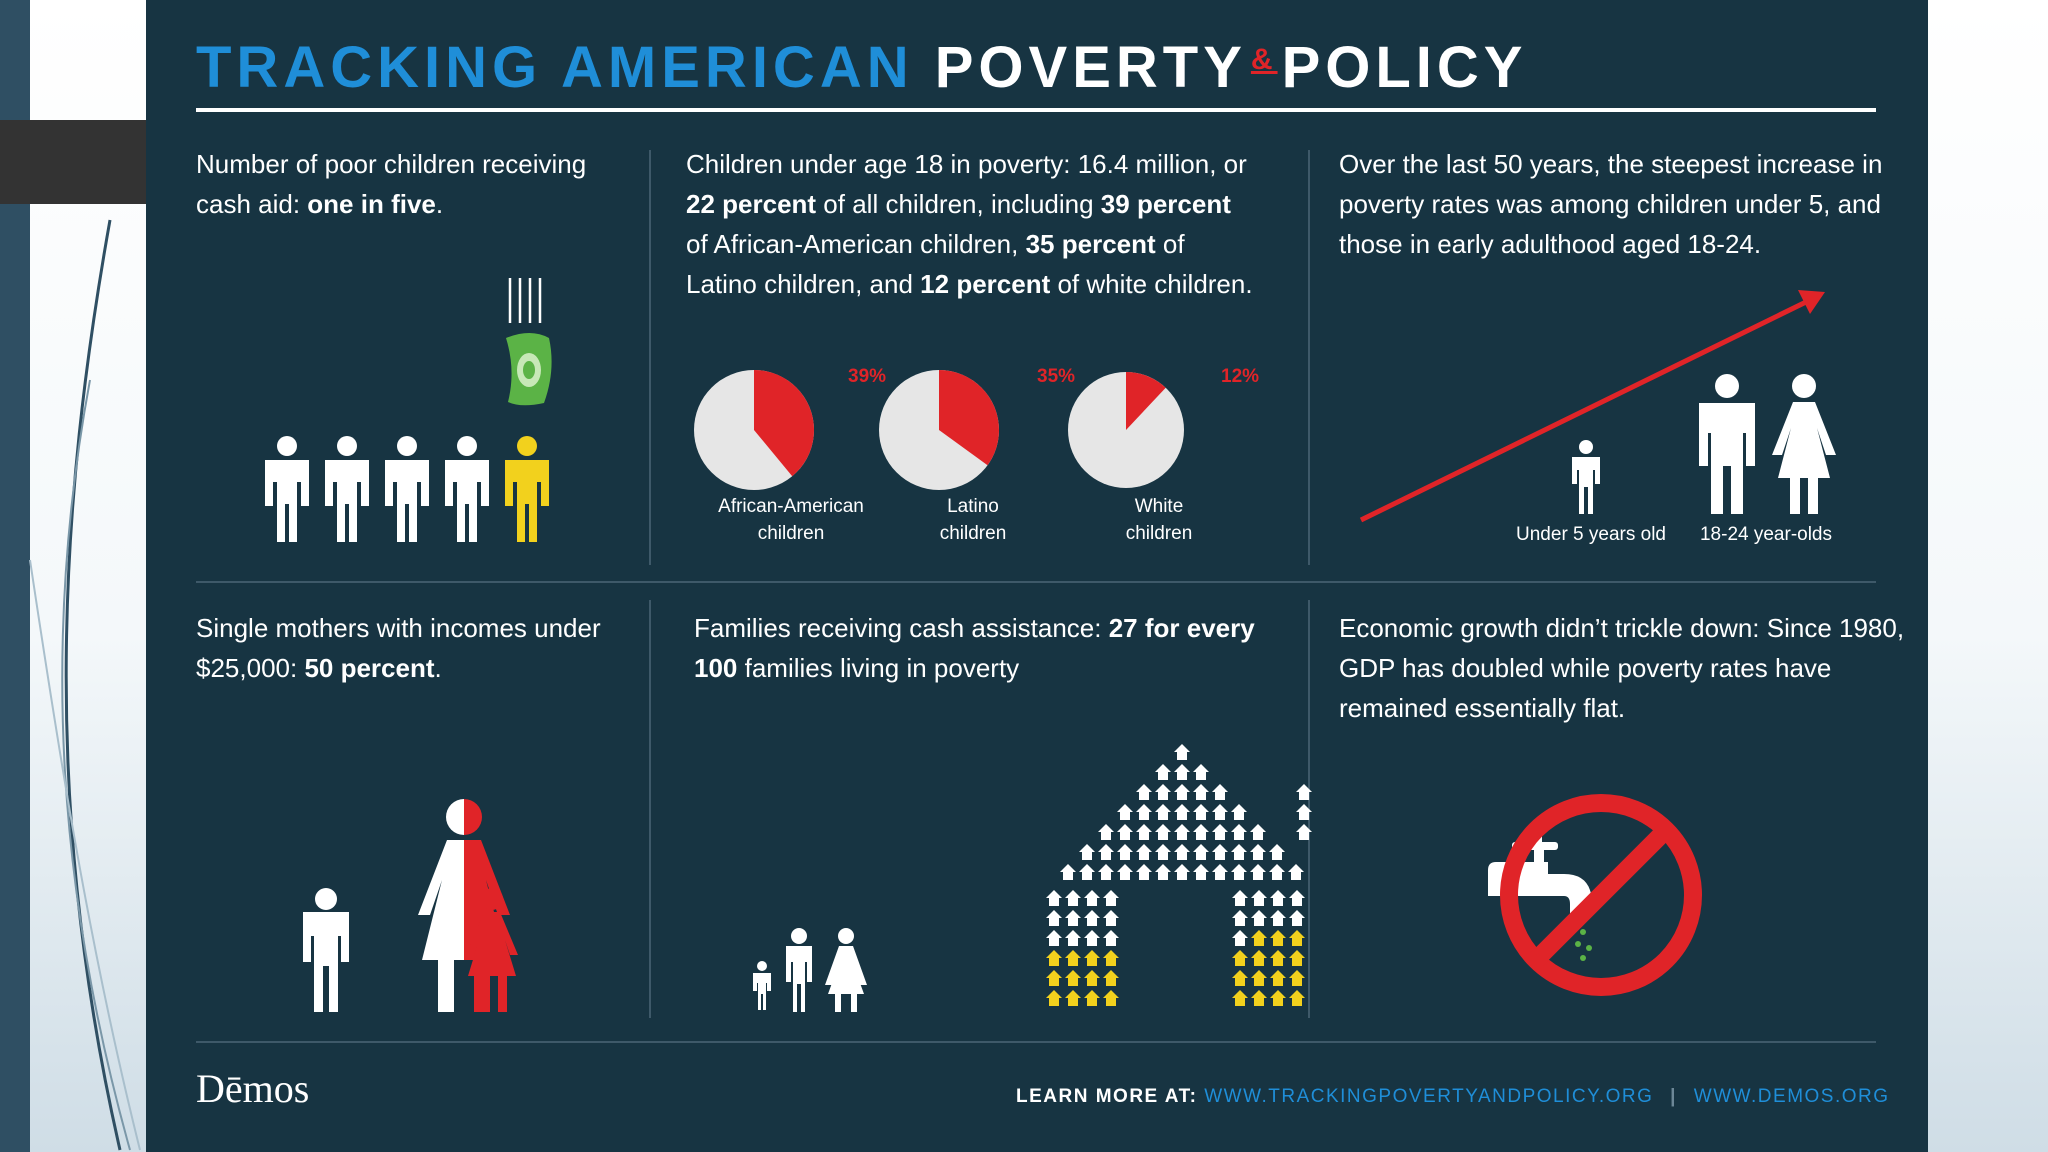  Describe the element at coordinates (1727, 444) in the screenshot. I see `young-man-figure` at that location.